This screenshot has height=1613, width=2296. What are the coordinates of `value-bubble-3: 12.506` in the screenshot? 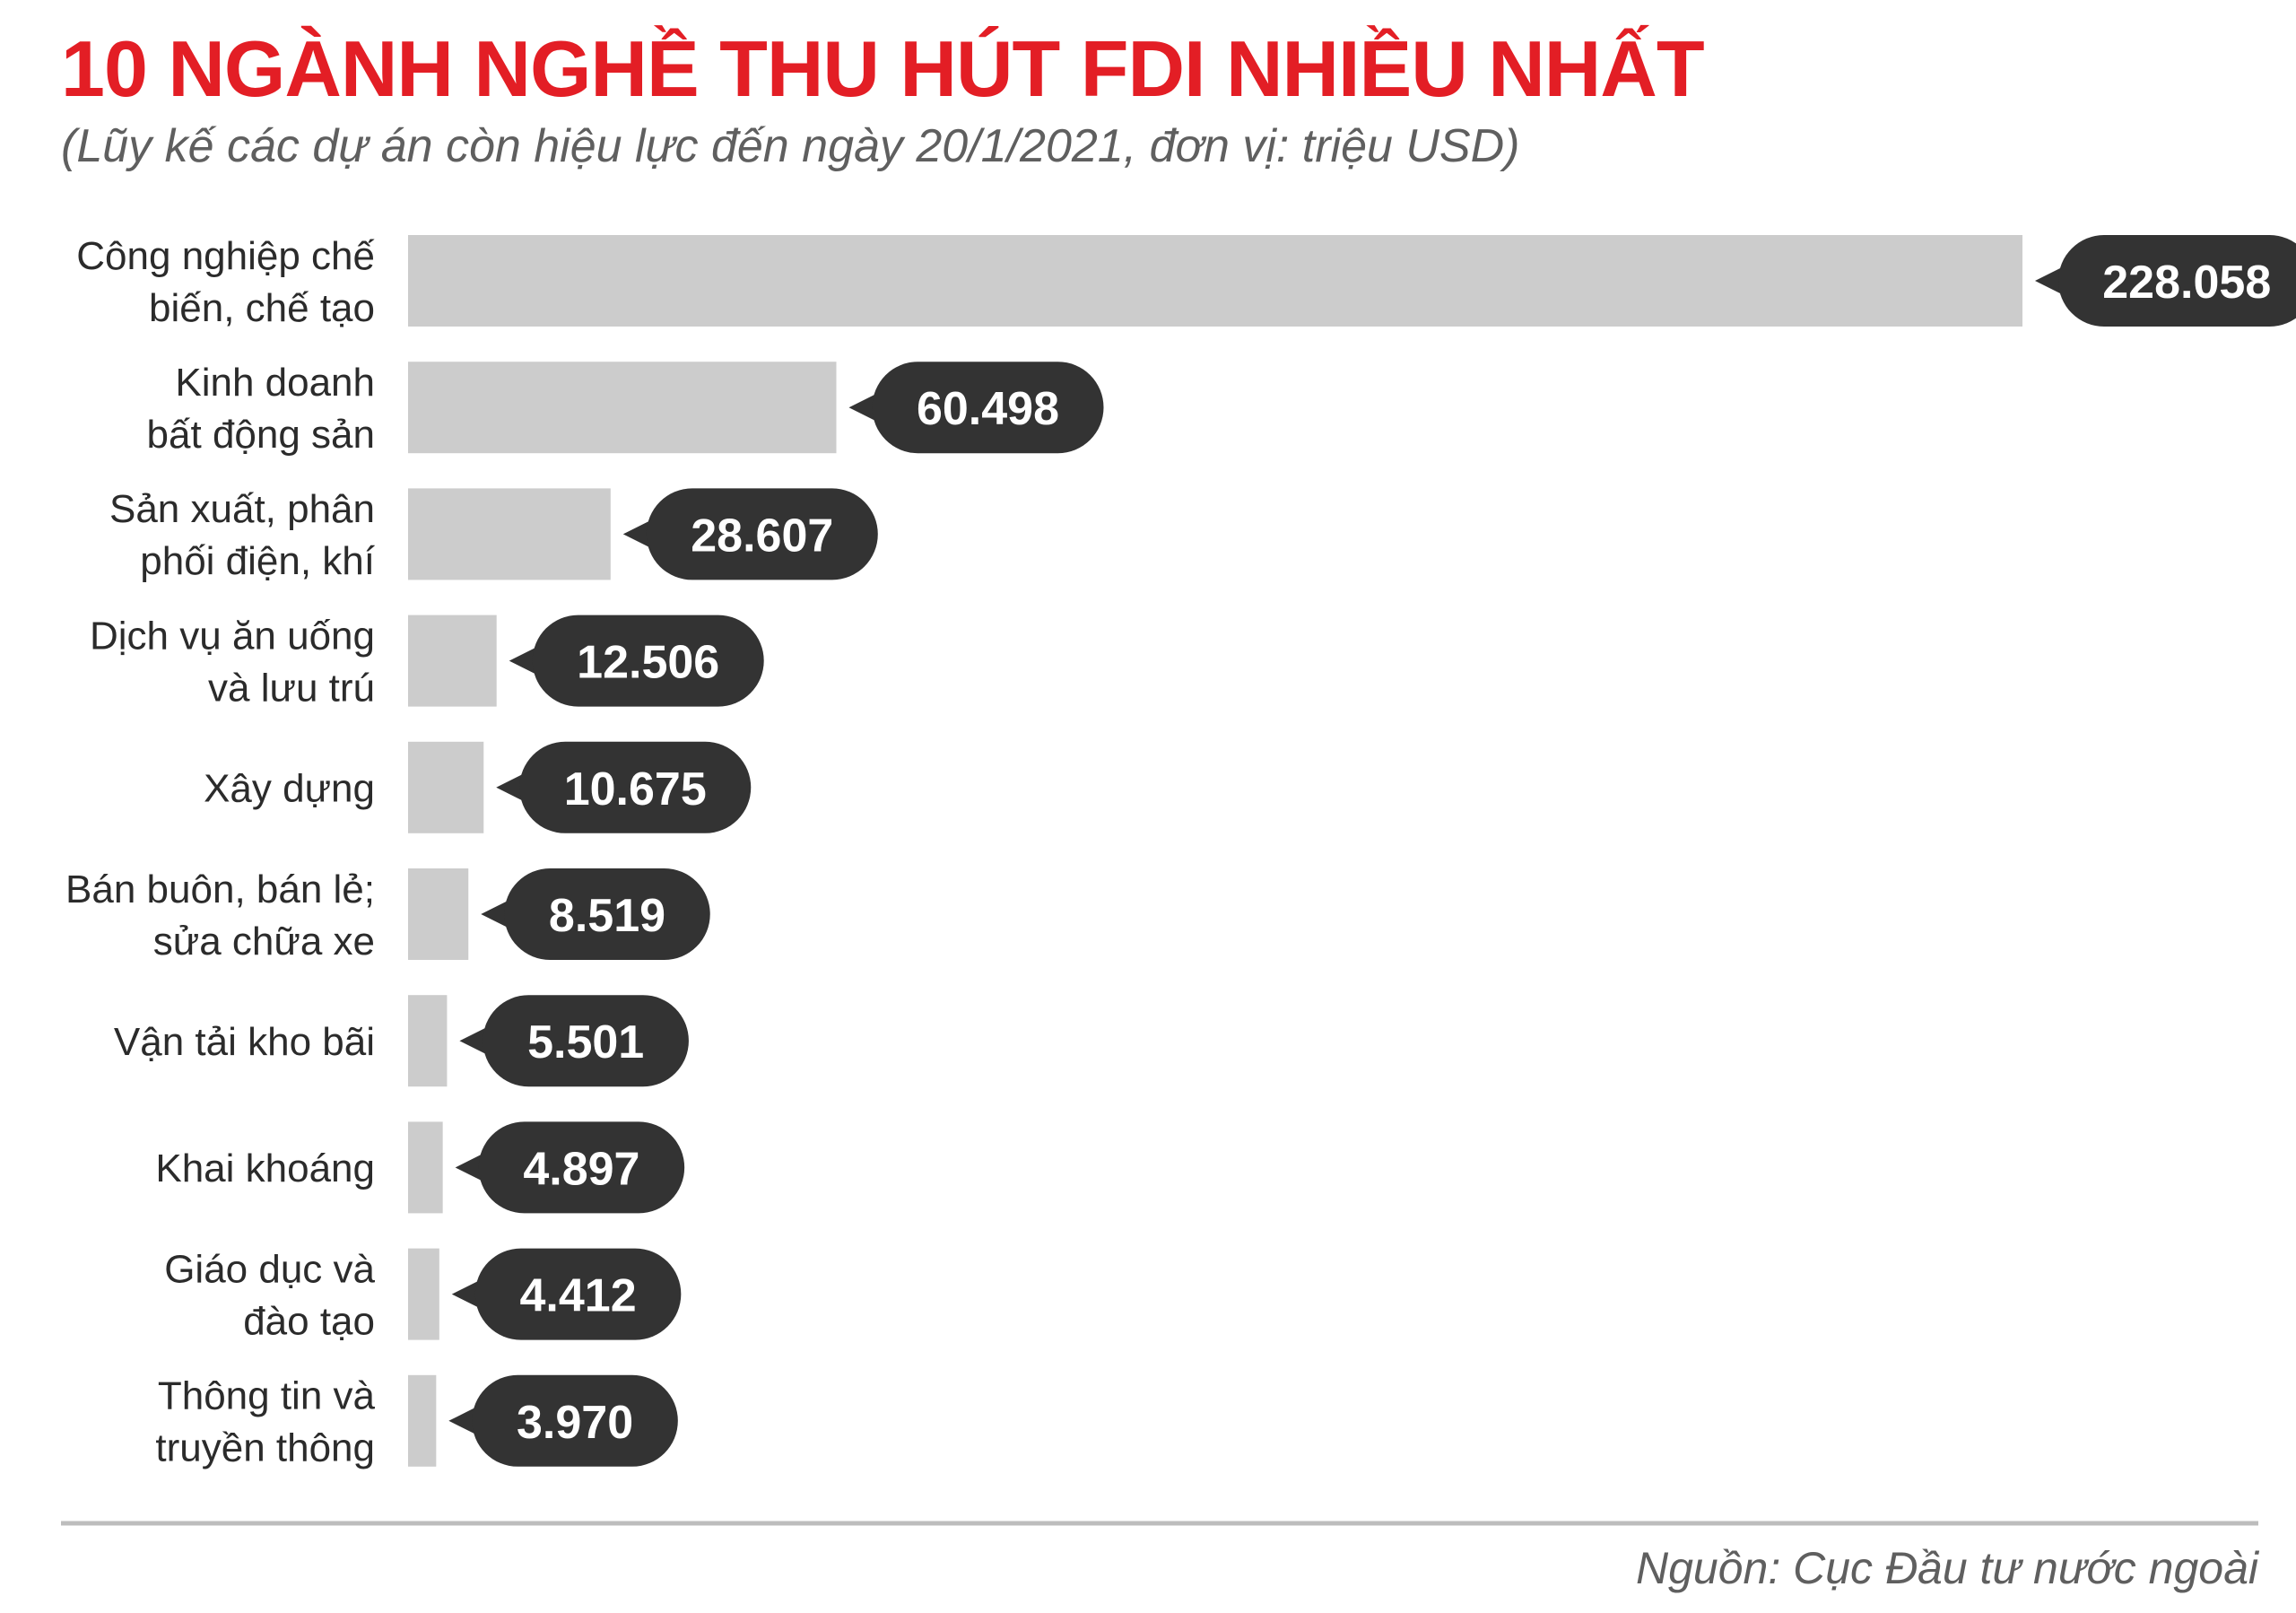 It's located at (636, 661).